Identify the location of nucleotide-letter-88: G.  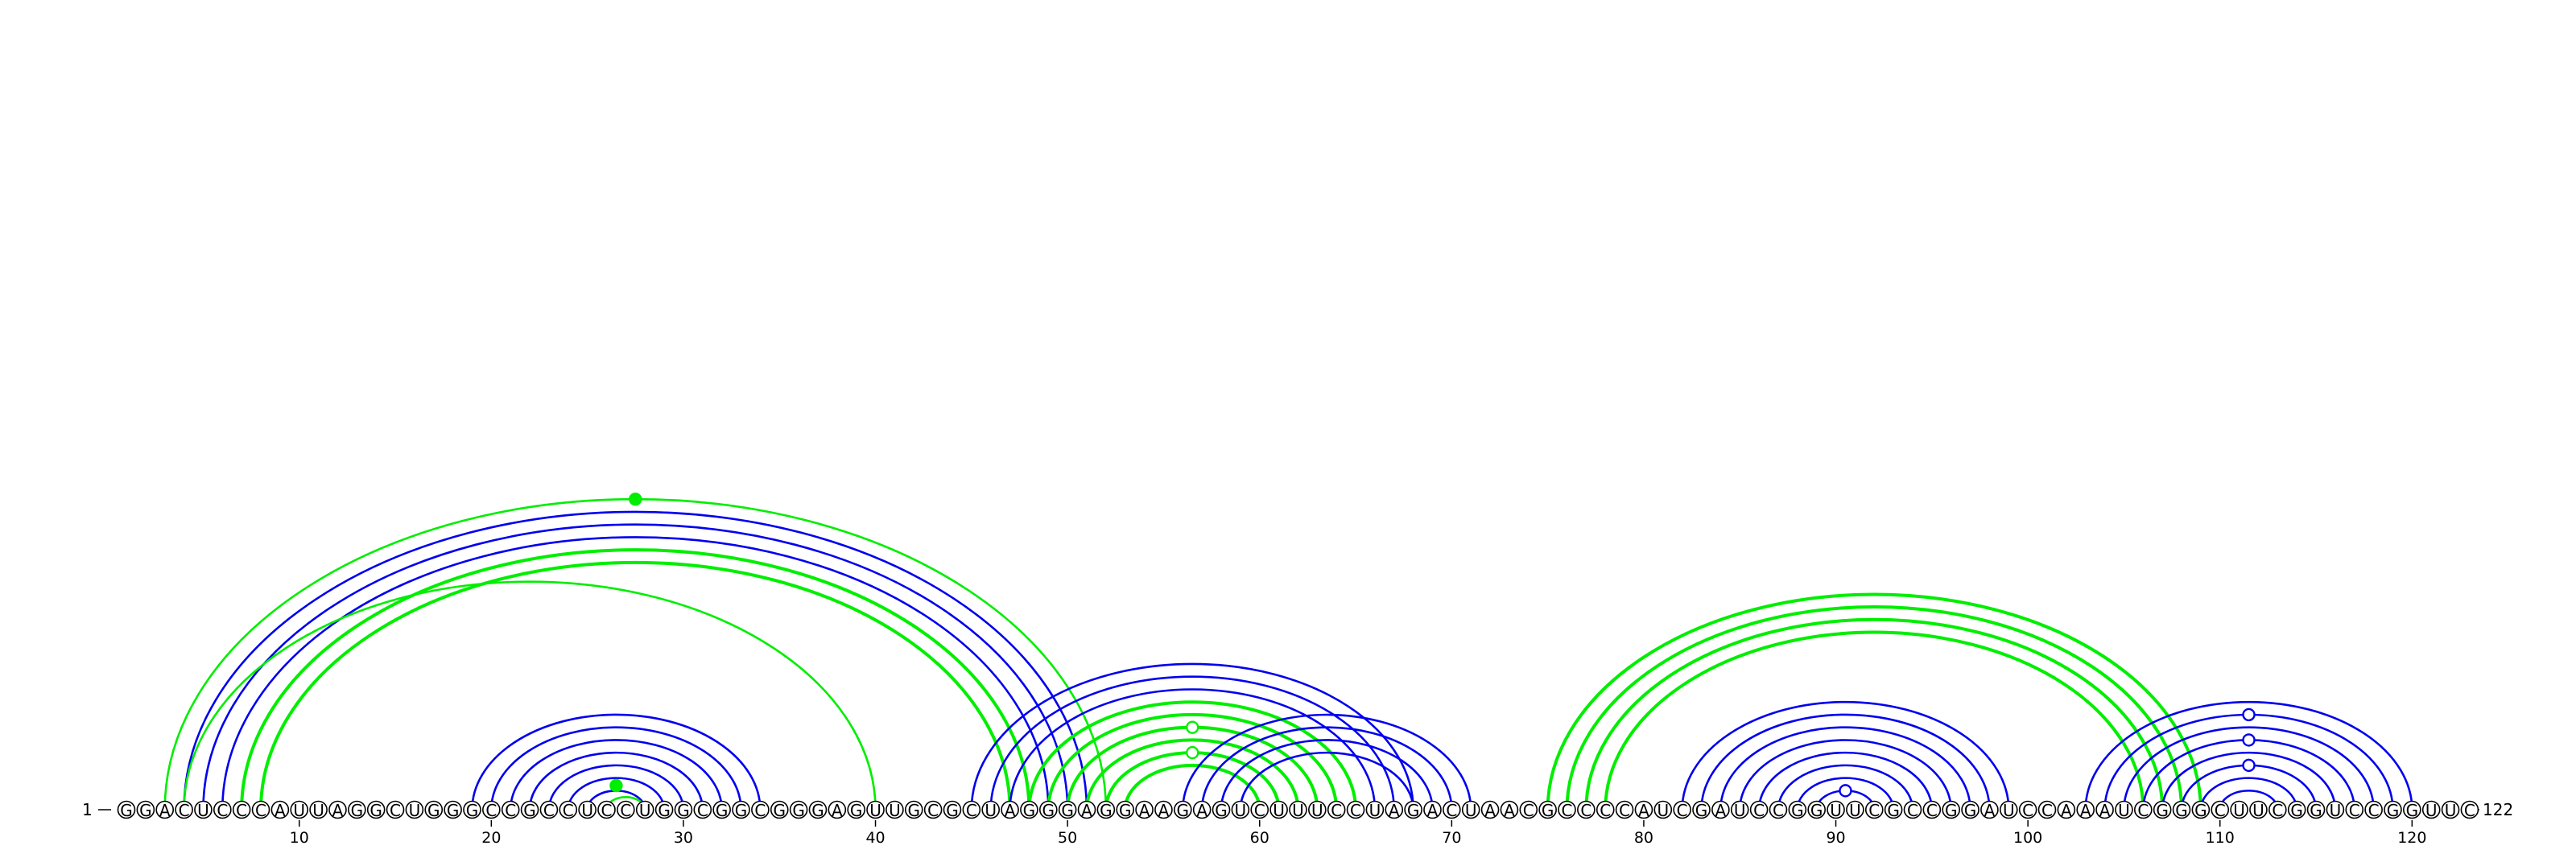
(1797, 811).